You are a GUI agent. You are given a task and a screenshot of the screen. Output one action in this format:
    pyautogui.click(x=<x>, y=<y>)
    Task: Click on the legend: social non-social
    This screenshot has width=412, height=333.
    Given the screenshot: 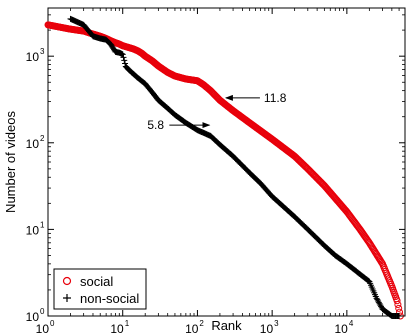 What is the action you would take?
    pyautogui.click(x=100, y=289)
    